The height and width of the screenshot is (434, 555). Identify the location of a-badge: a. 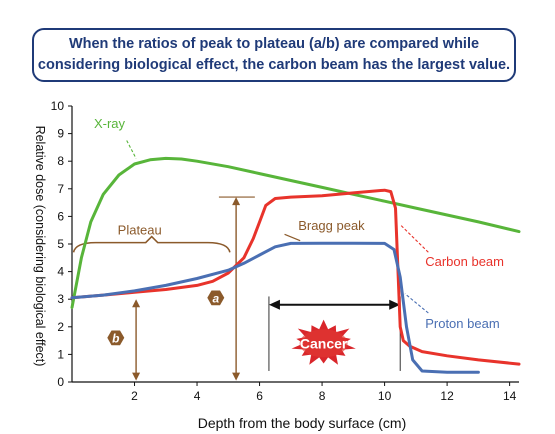
(216, 297).